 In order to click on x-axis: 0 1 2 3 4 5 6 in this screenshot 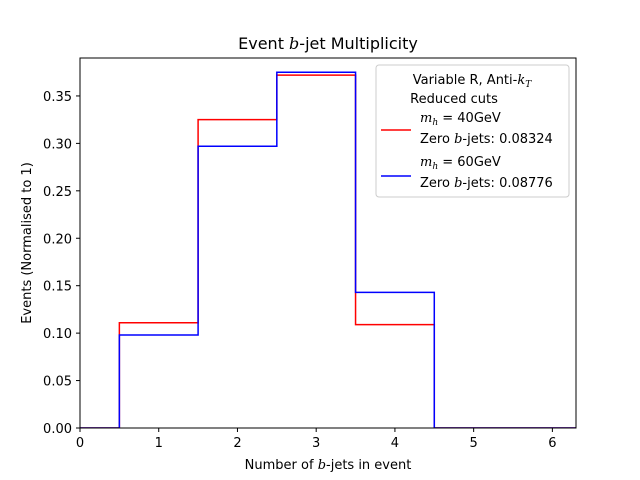, I will do `click(316, 439)`.